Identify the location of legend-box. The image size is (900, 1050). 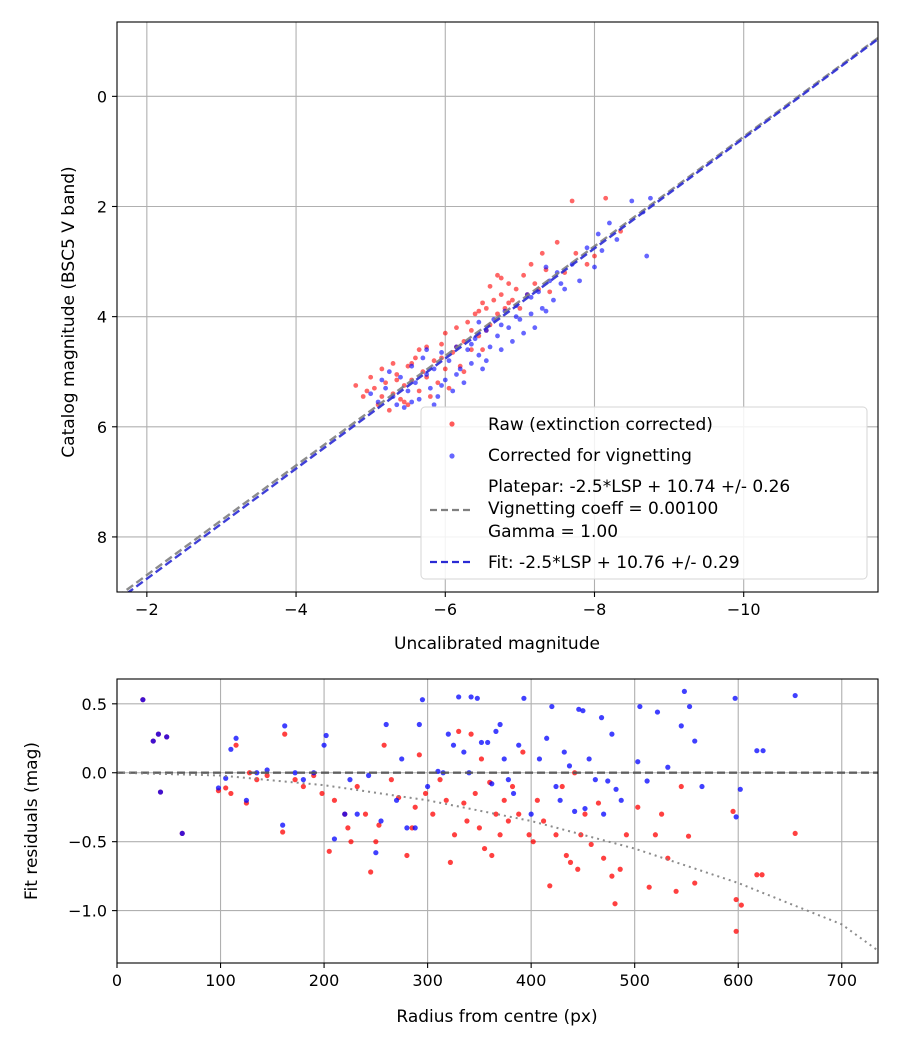
(644, 493).